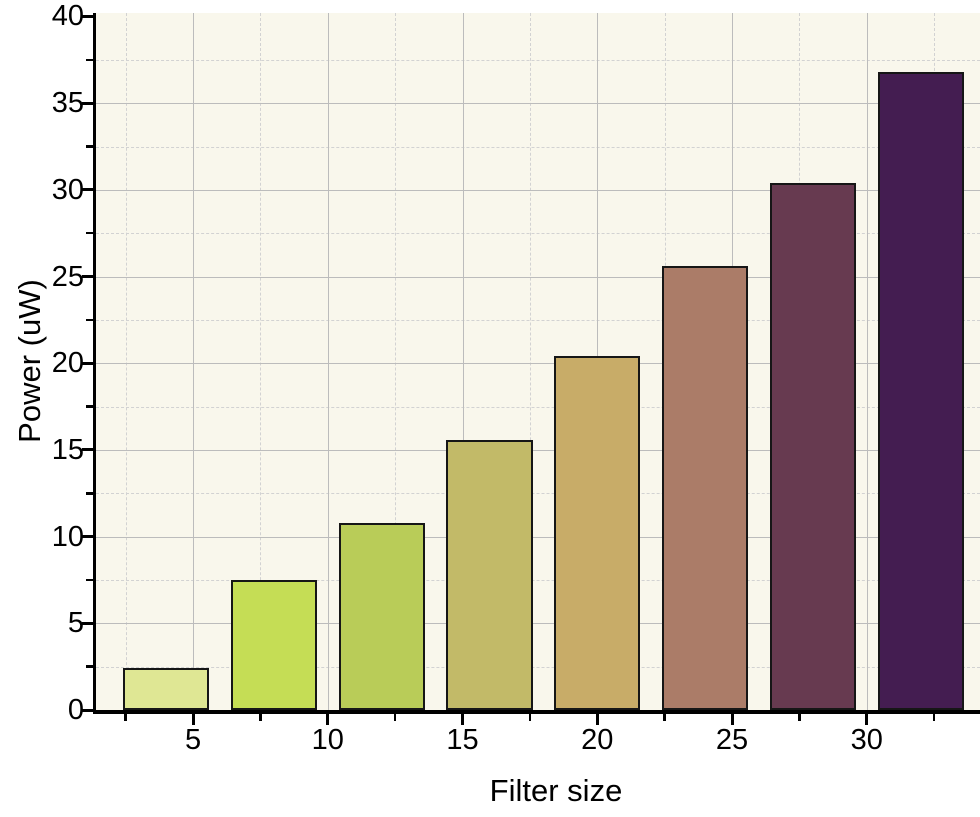 This screenshot has width=980, height=817. What do you see at coordinates (597, 740) in the screenshot?
I see `x-tick-label: 20` at bounding box center [597, 740].